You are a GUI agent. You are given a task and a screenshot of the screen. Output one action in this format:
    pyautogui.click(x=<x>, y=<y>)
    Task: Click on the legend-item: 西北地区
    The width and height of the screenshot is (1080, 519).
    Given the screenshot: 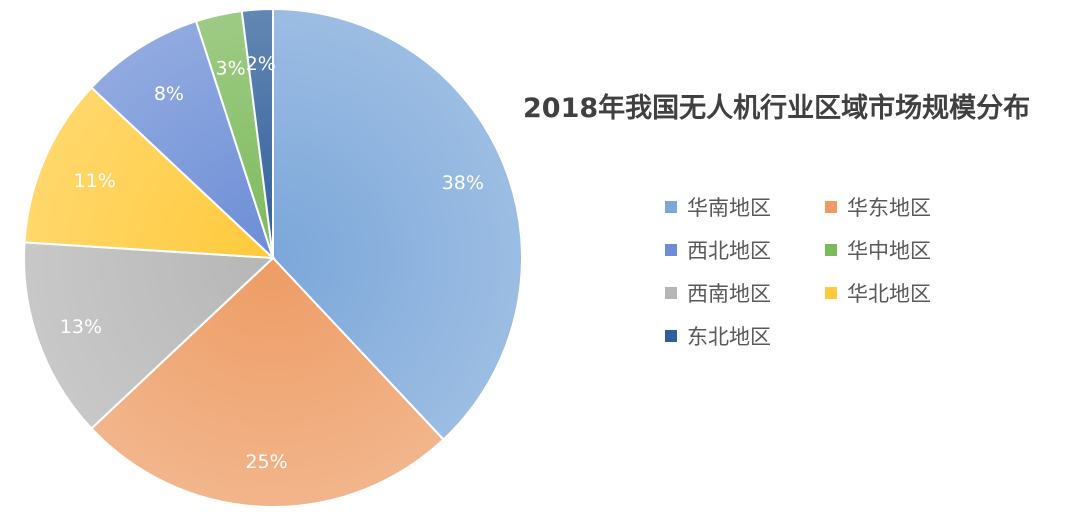 What is the action you would take?
    pyautogui.click(x=745, y=249)
    